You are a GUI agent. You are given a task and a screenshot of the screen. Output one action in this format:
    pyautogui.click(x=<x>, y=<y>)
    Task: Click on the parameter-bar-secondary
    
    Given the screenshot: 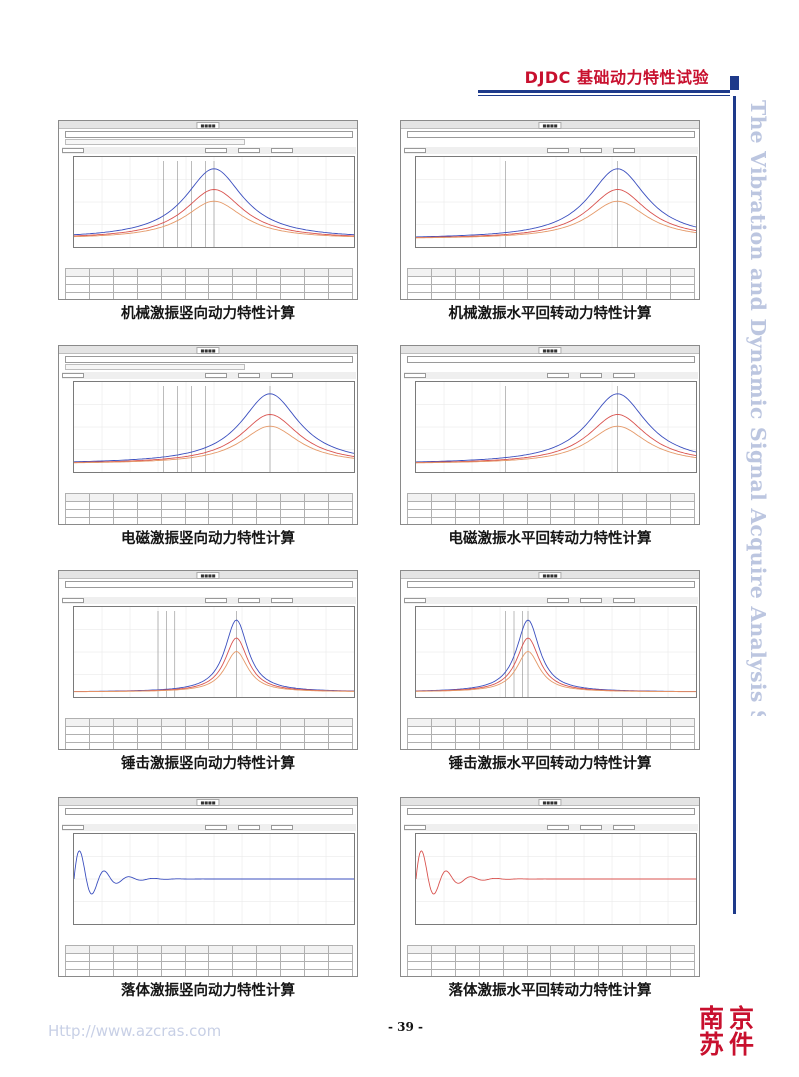 What is the action you would take?
    pyautogui.click(x=155, y=367)
    